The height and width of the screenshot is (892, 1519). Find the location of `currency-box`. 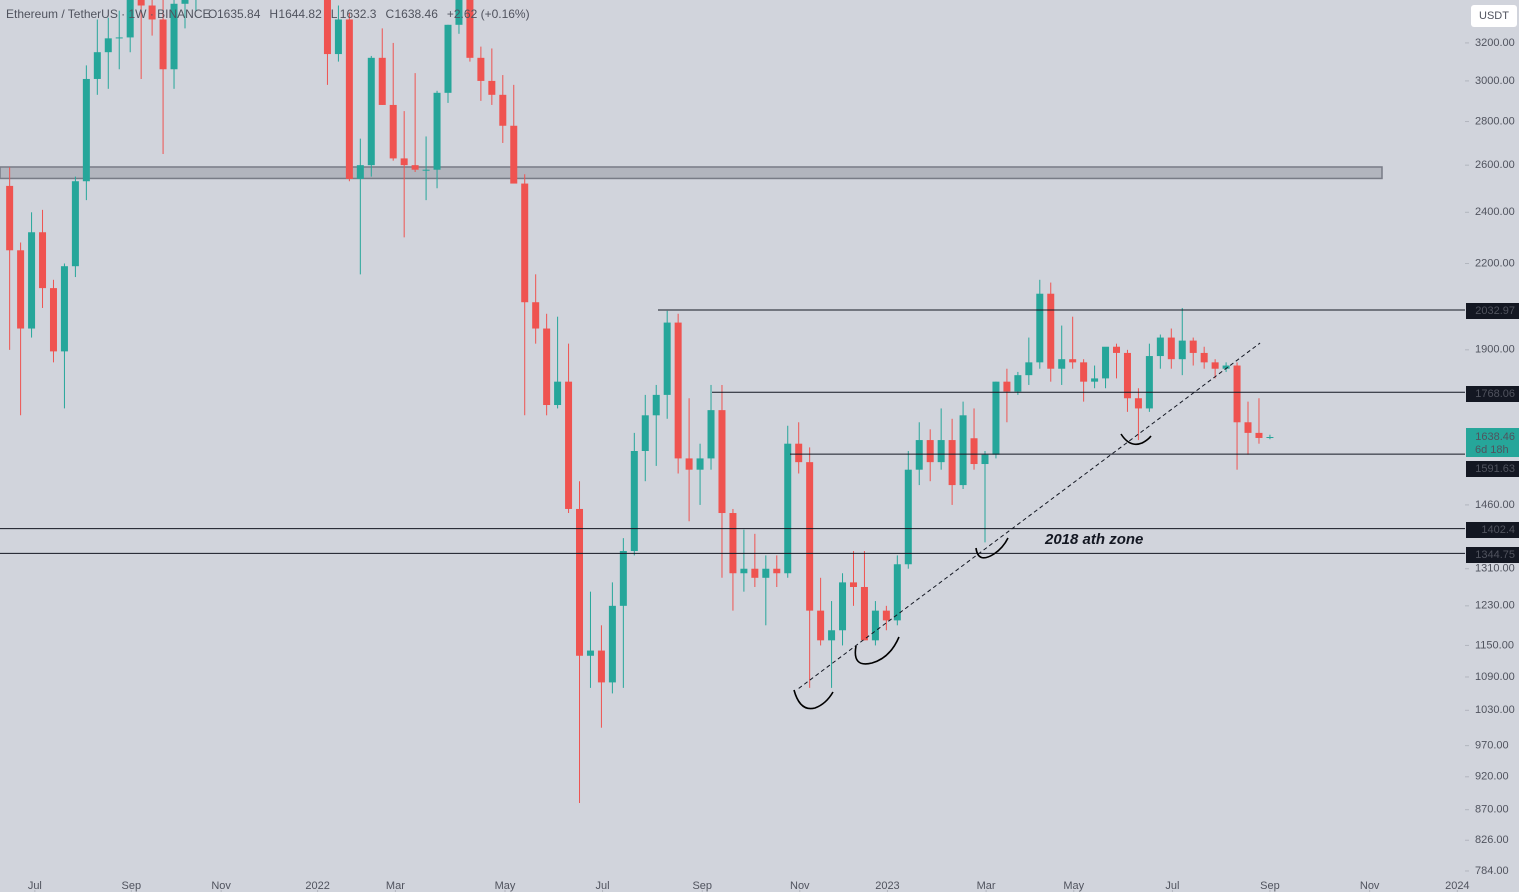

currency-box is located at coordinates (1494, 16).